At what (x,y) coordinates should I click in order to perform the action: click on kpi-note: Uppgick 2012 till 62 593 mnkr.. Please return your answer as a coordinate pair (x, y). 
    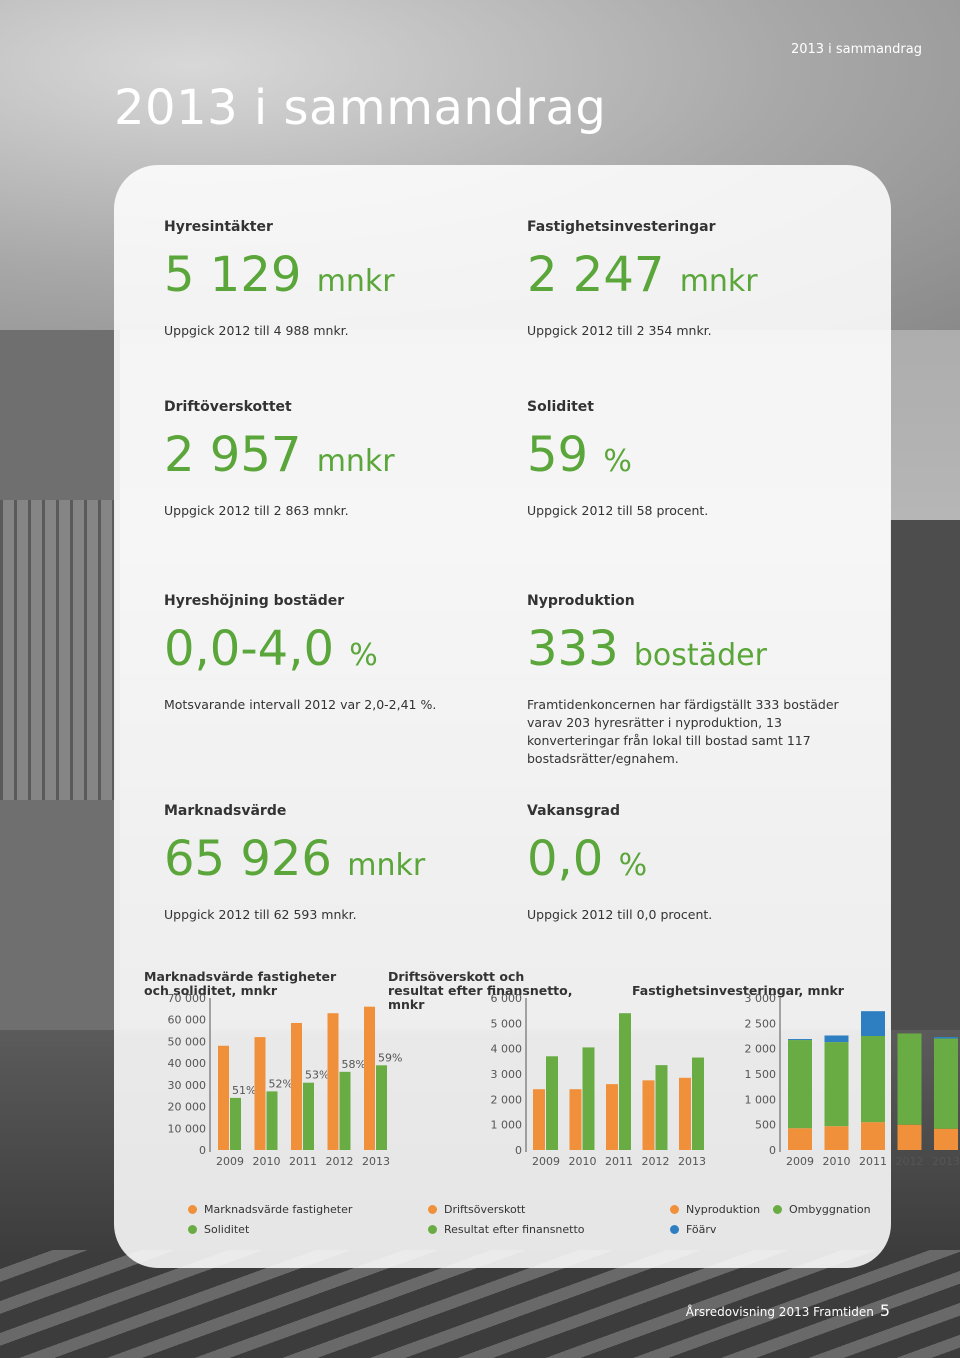
    Looking at the image, I should click on (260, 914).